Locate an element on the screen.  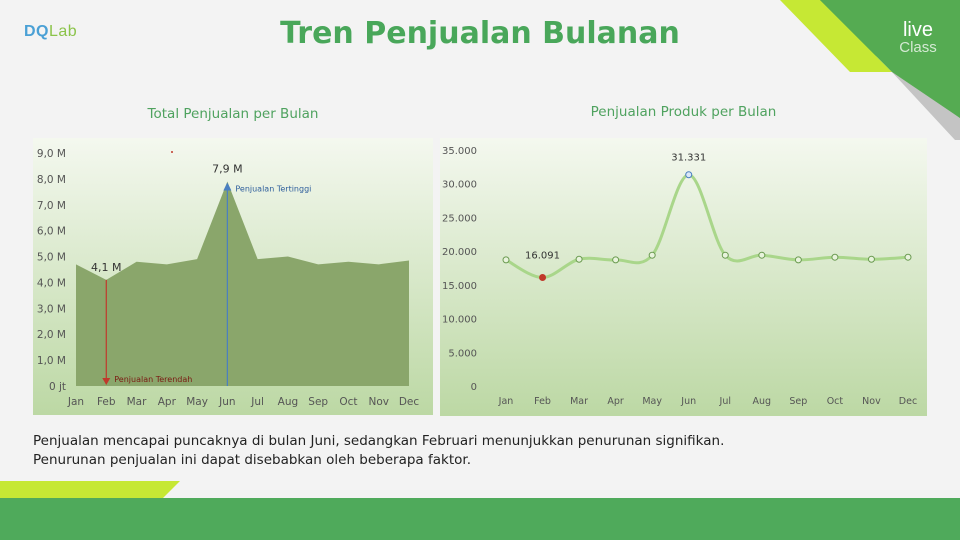
y-tick-label: 10.000 is located at coordinates (459, 320).